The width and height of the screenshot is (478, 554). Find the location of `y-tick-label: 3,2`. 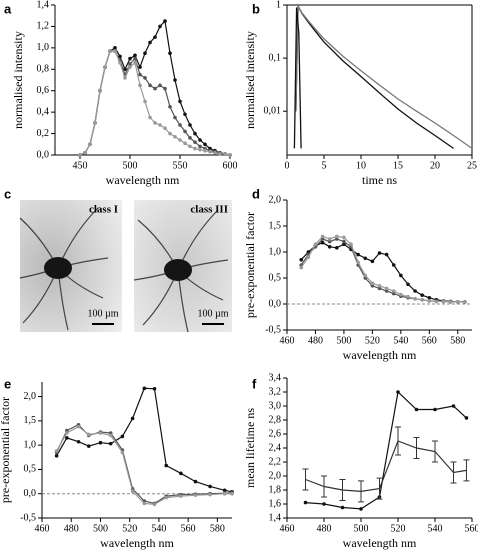

y-tick-label: 3,2 is located at coordinates (275, 391).